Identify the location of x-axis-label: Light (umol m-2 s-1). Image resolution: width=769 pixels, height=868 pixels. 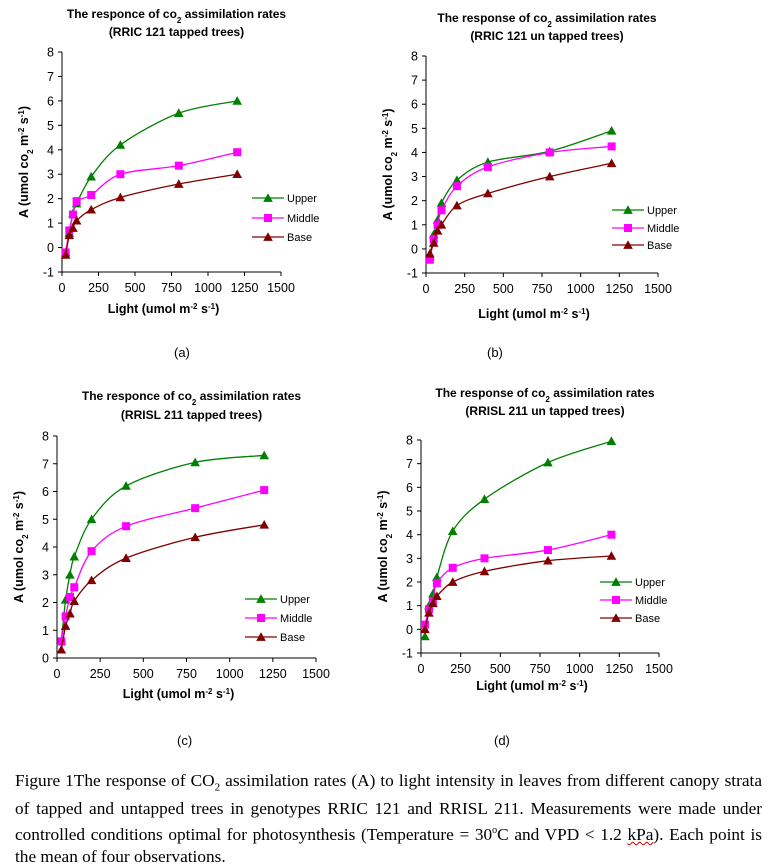
(163, 309).